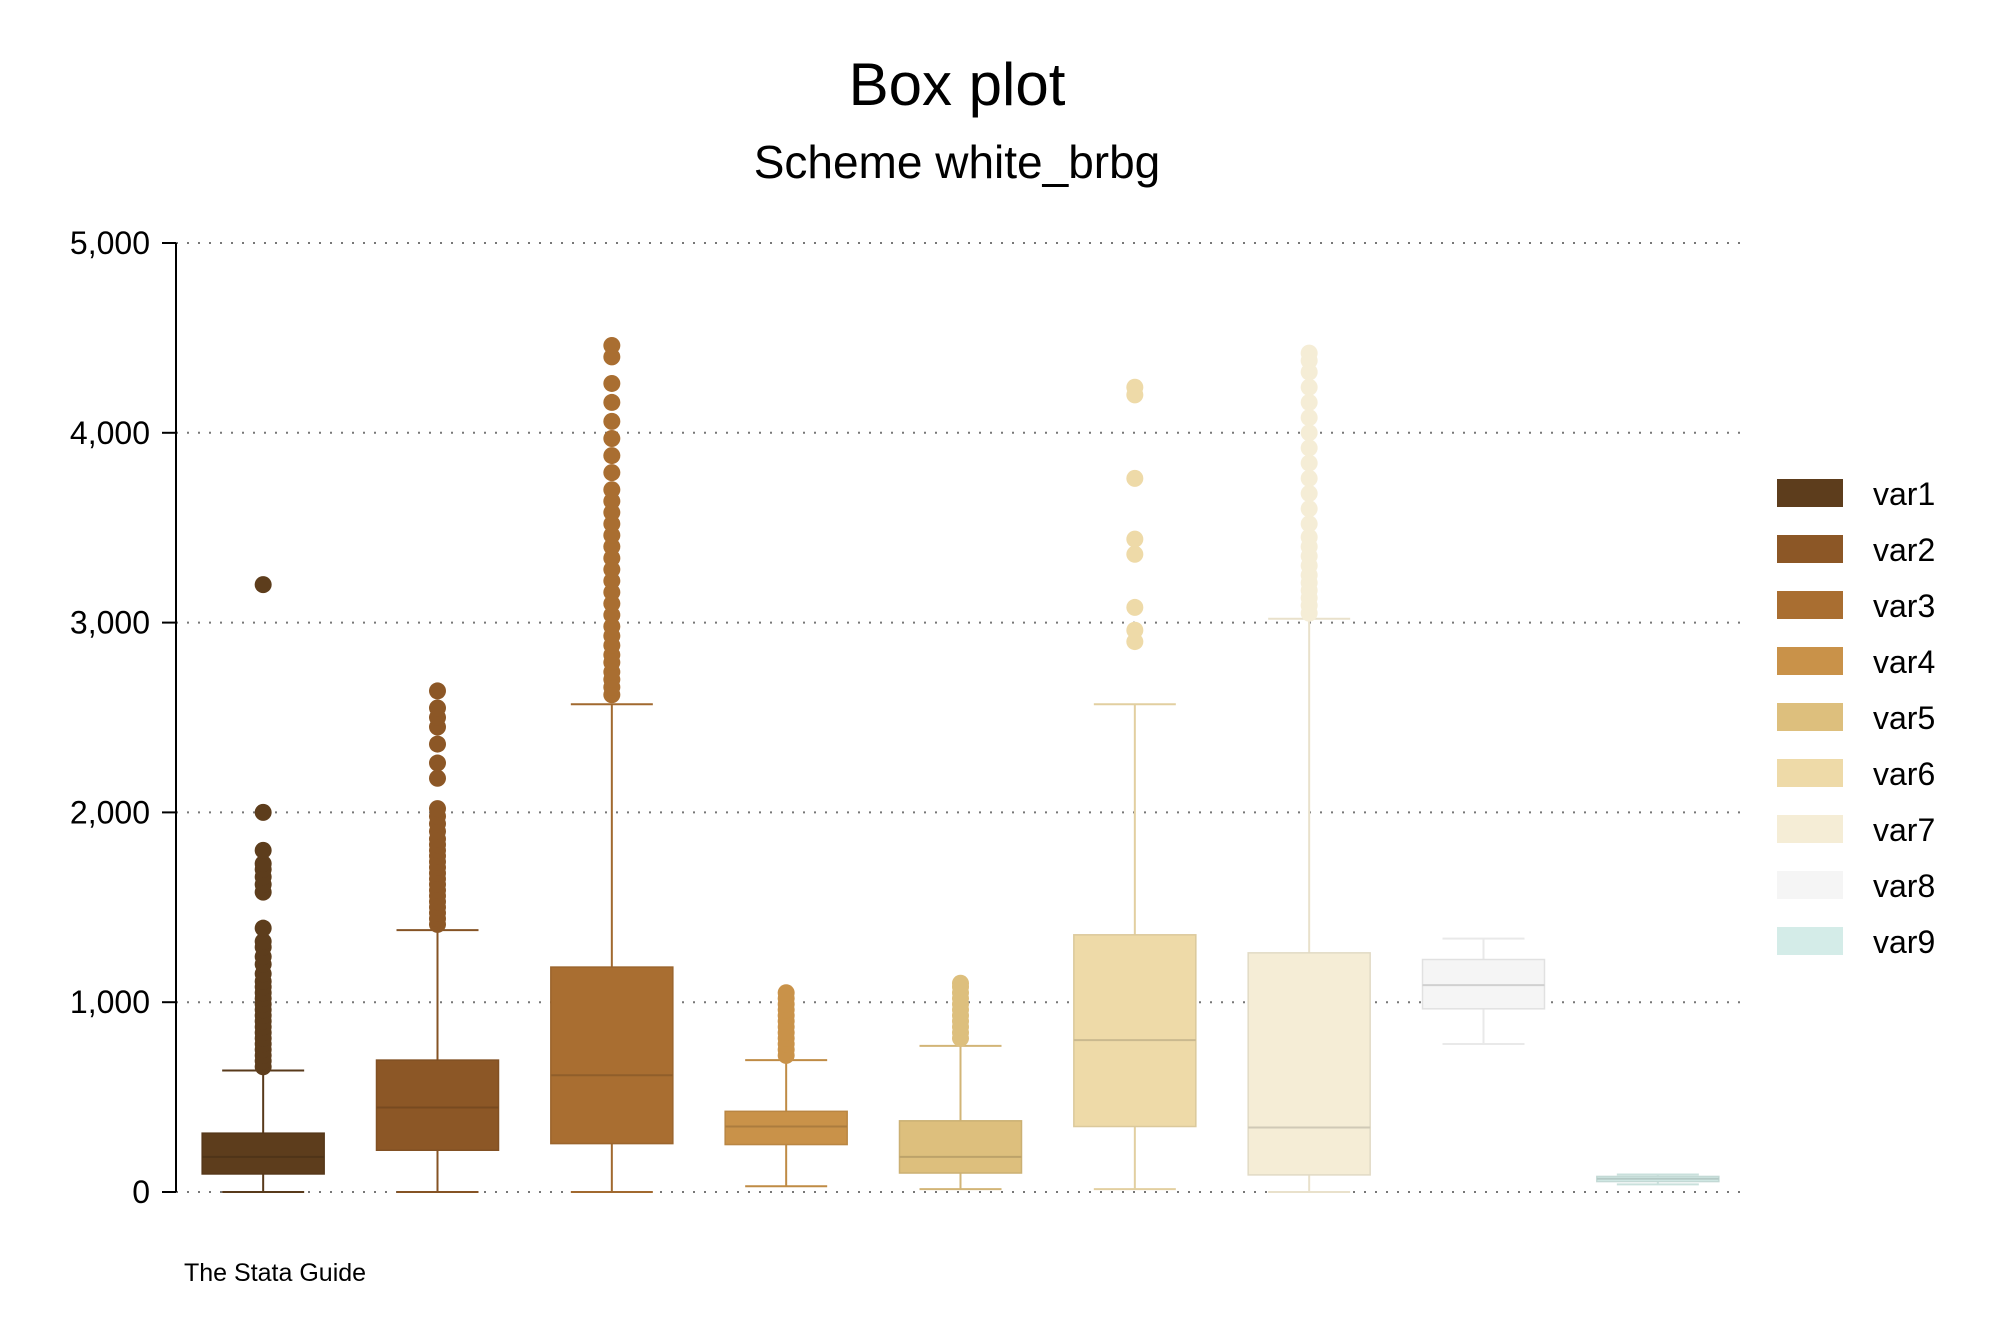 The width and height of the screenshot is (2000, 1333). I want to click on legend-label-var8: var8, so click(1904, 886).